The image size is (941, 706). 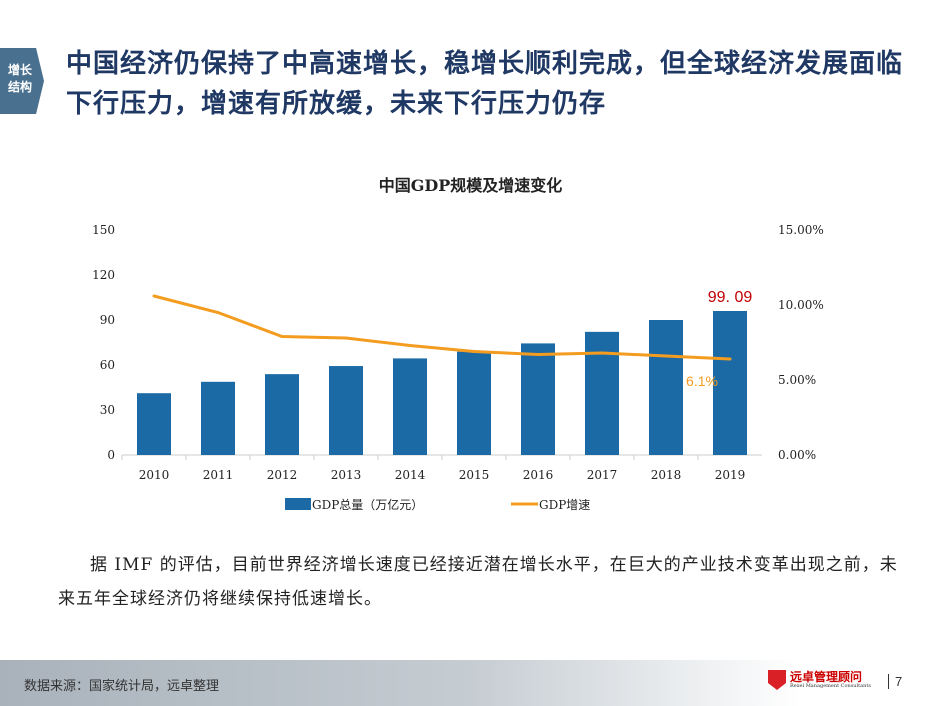 I want to click on company-logo: 远卓管理顾问 Rexel Management Consultants, so click(x=819, y=680).